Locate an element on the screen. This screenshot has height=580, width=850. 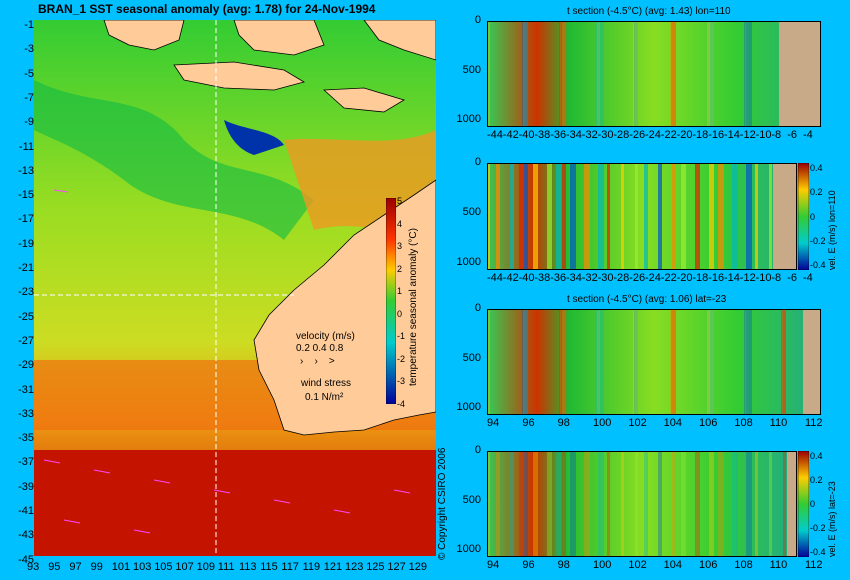
lat-tick: -23 is located at coordinates (26, 292).